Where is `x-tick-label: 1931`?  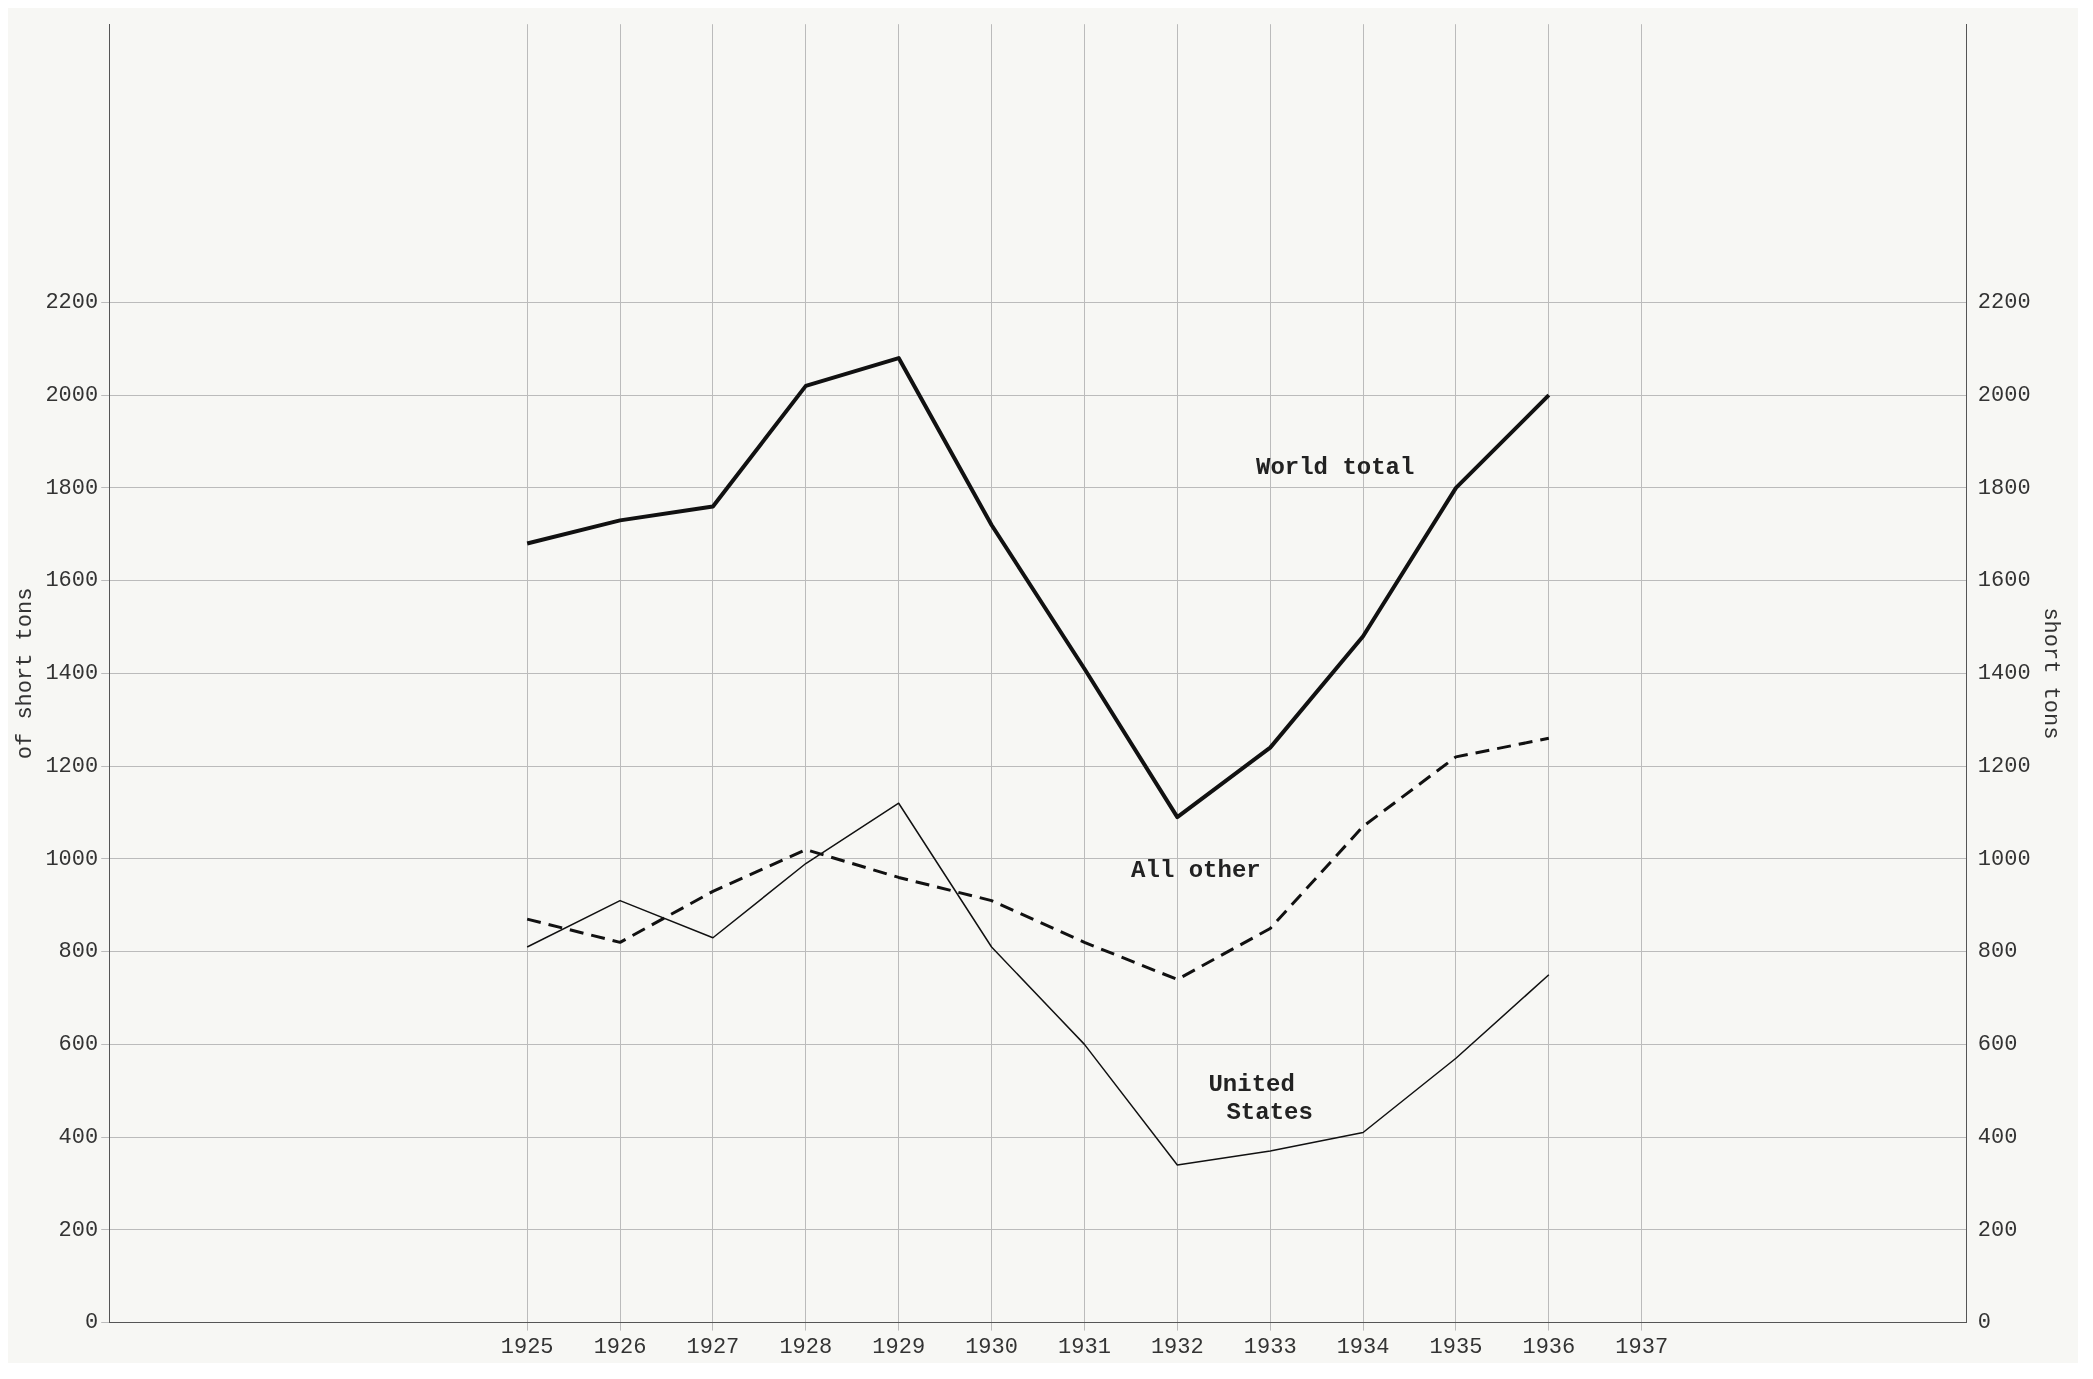
x-tick-label: 1931 is located at coordinates (1084, 1347).